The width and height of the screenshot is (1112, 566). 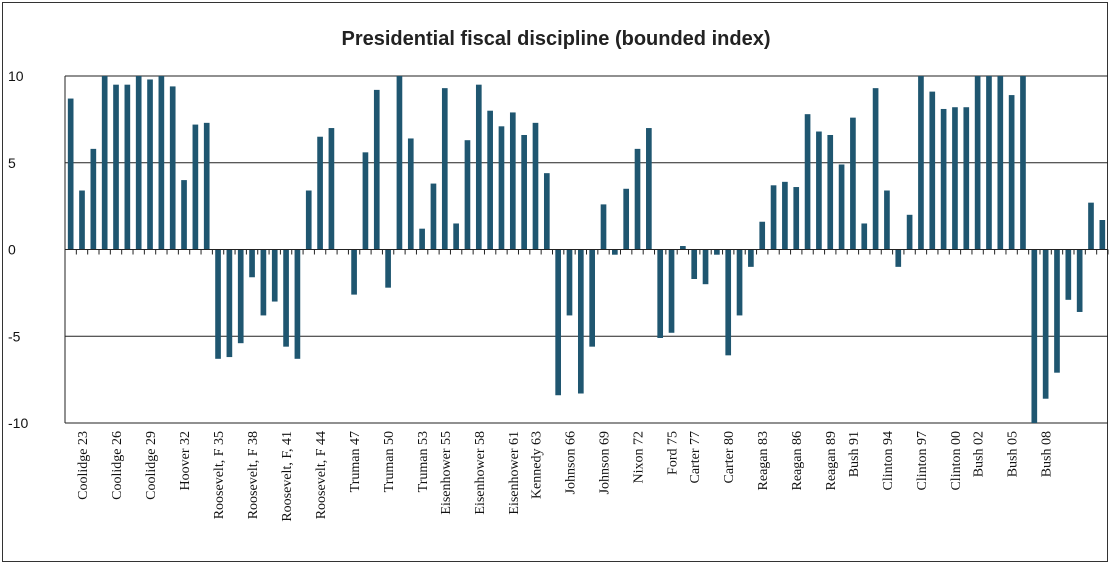 What do you see at coordinates (831, 460) in the screenshot?
I see `x-tick-label: Reagan 89` at bounding box center [831, 460].